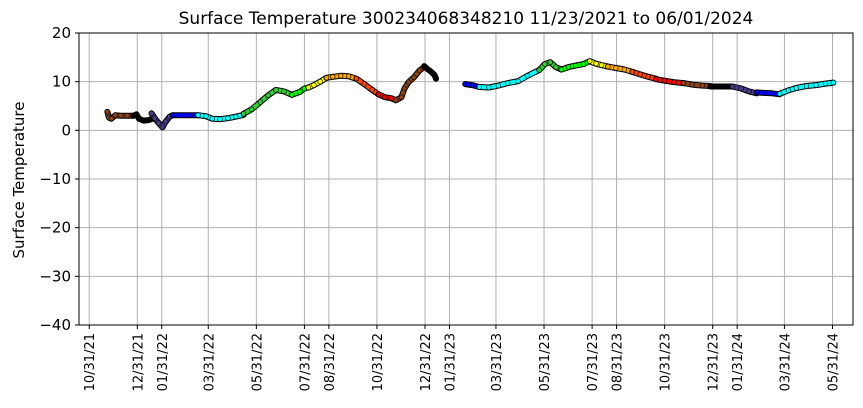 The image size is (863, 408). What do you see at coordinates (497, 362) in the screenshot?
I see `x-tick-label: 03/31/23` at bounding box center [497, 362].